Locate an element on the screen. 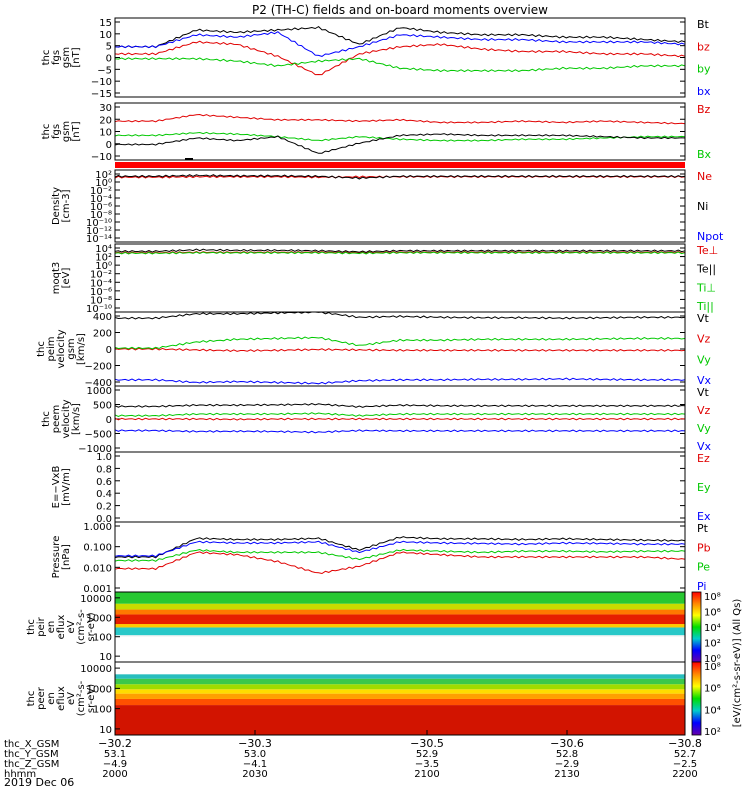  ephemeris-value: 53.0 is located at coordinates (255, 754).